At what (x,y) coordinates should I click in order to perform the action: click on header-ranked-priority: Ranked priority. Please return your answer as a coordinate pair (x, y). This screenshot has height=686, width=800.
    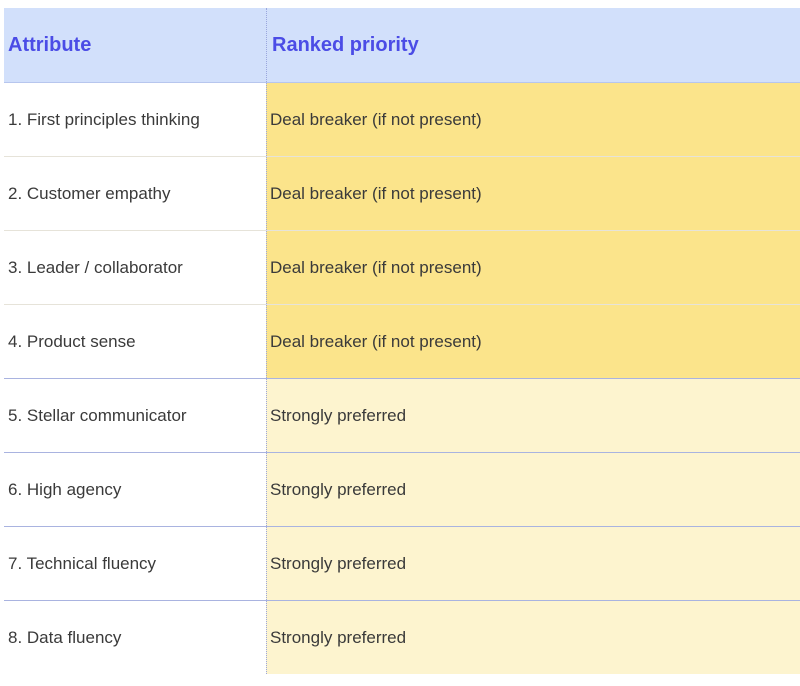
    Looking at the image, I should click on (533, 45).